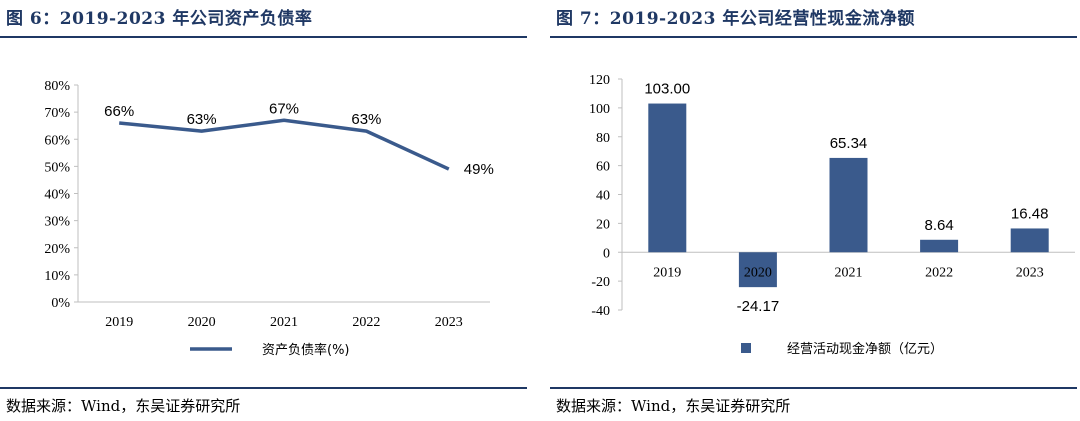 The height and width of the screenshot is (421, 1080). Describe the element at coordinates (263, 388) in the screenshot. I see `left-source-rule` at that location.